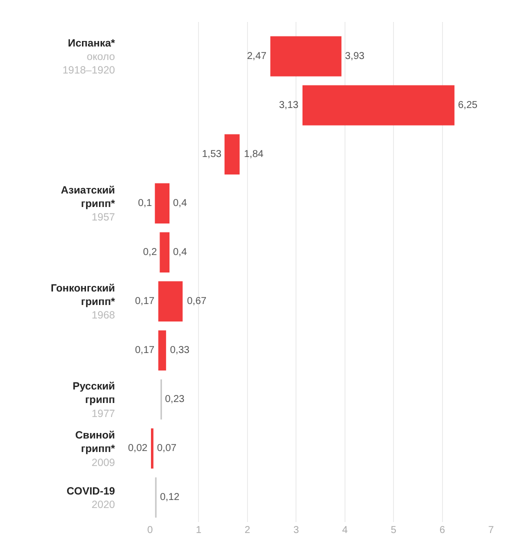 This screenshot has height=550, width=506. What do you see at coordinates (247, 530) in the screenshot?
I see `x-tick-label: 2` at bounding box center [247, 530].